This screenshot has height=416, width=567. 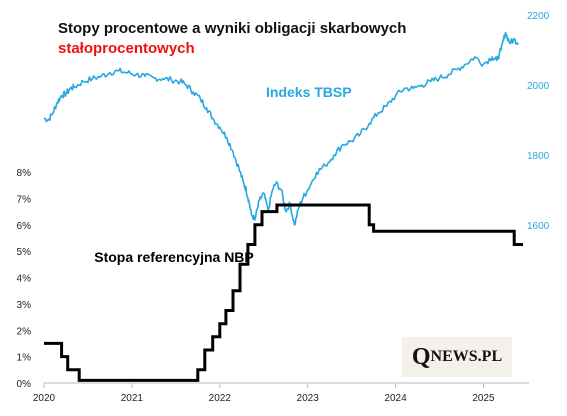 What do you see at coordinates (132, 398) in the screenshot?
I see `x-tick-label: 2021` at bounding box center [132, 398].